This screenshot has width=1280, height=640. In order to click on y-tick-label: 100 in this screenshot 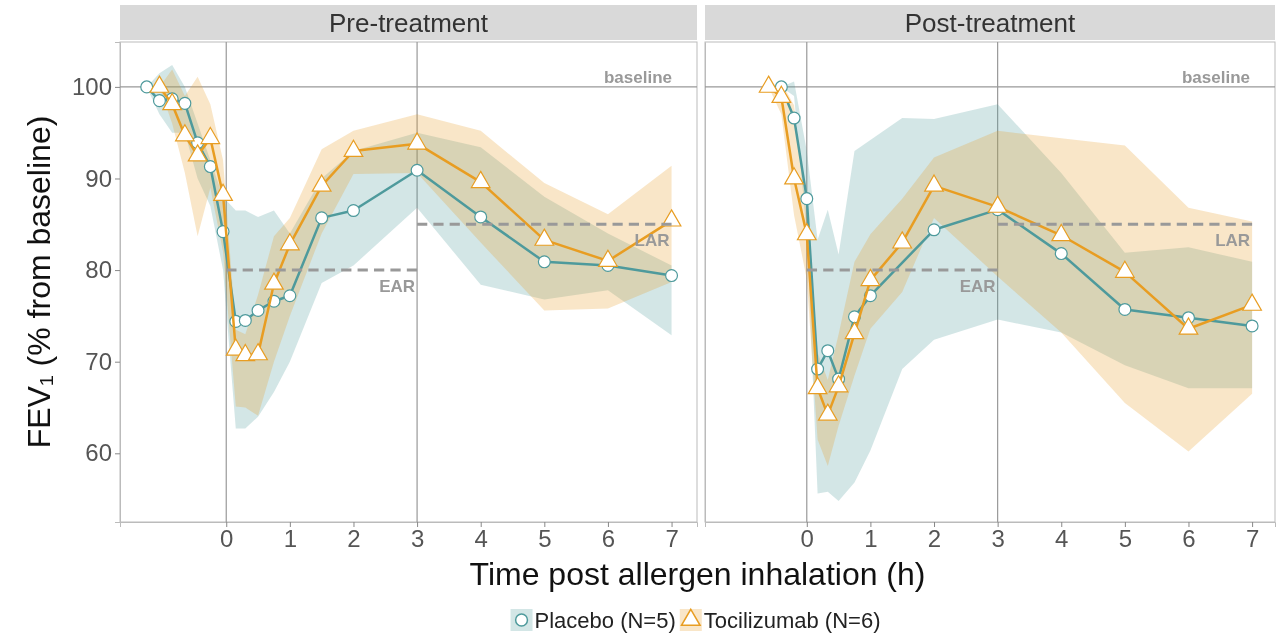, I will do `click(91, 87)`.